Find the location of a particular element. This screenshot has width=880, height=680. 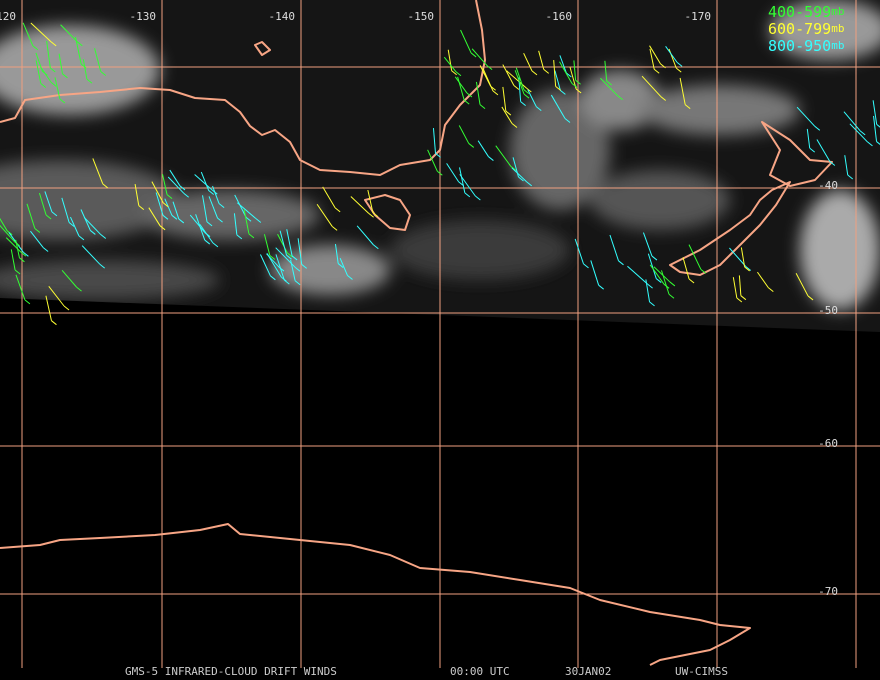

coast-tasmania is located at coordinates (387, 212).